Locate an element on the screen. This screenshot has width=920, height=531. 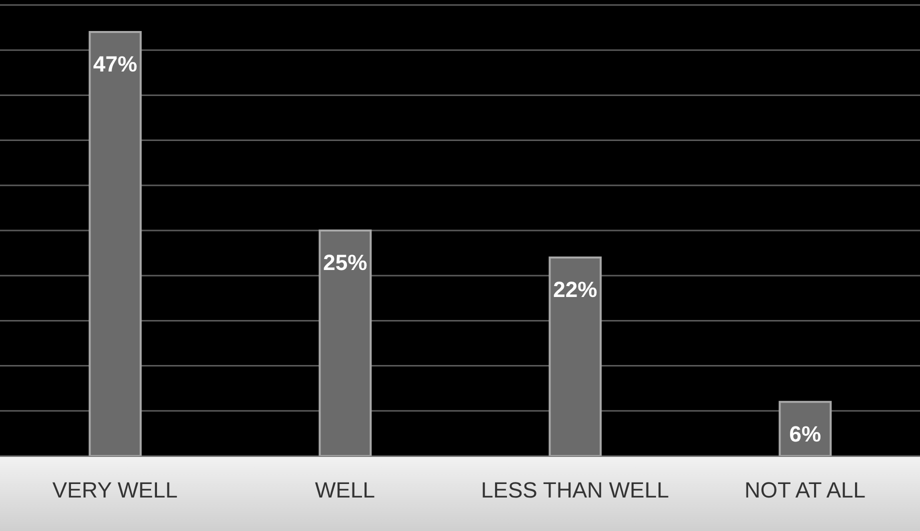
data-label: 47% is located at coordinates (115, 64).